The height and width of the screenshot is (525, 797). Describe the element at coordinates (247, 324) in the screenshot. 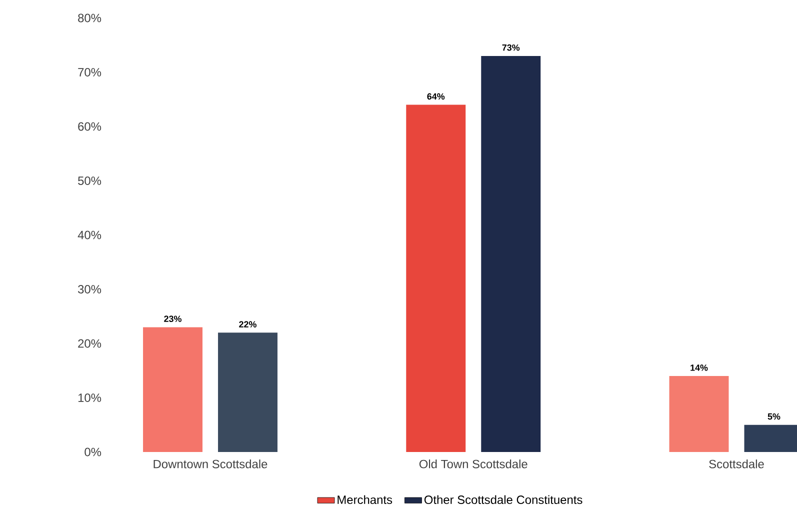

I see `data-label: 22%` at that location.